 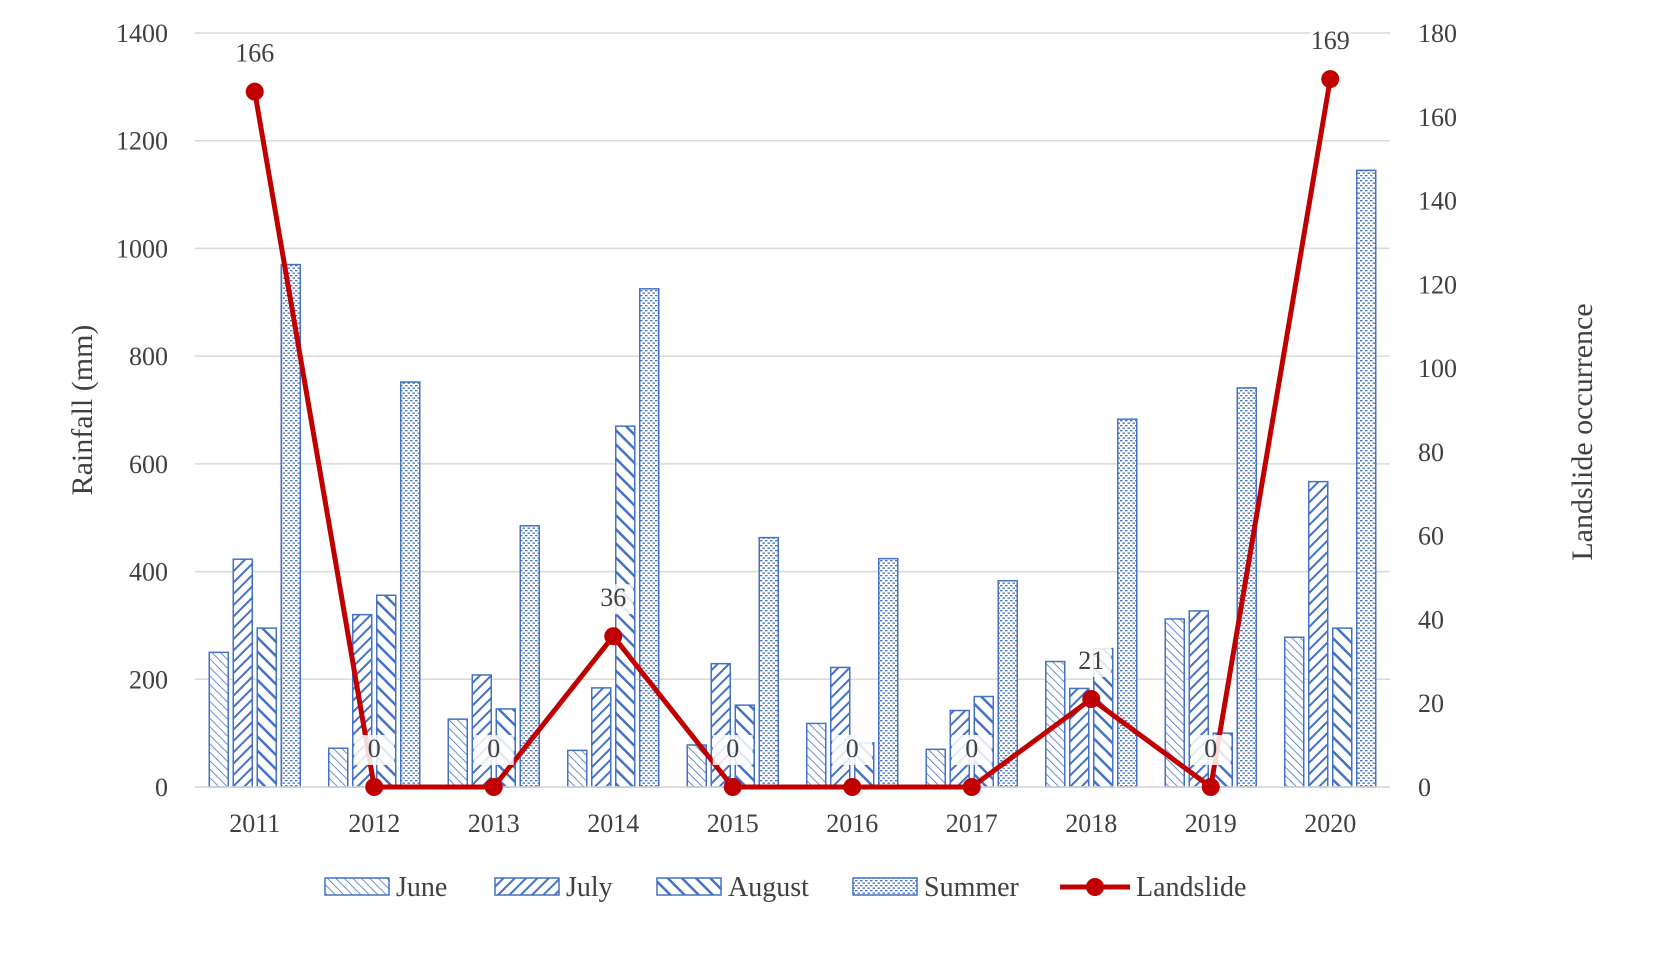 What do you see at coordinates (972, 823) in the screenshot?
I see `x-tick-label: 2017` at bounding box center [972, 823].